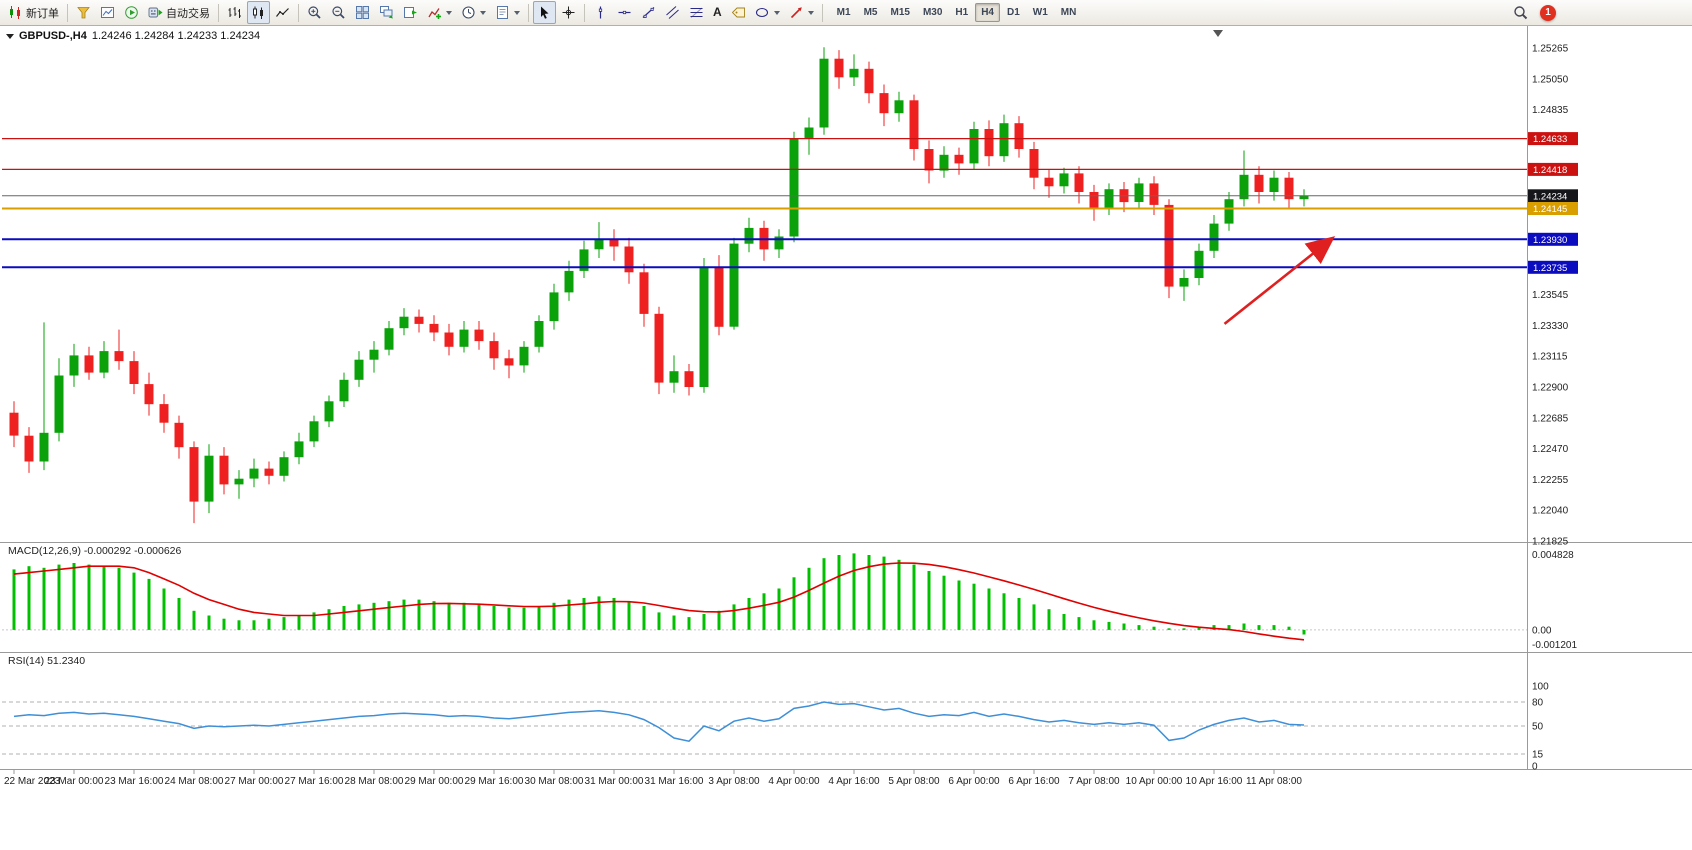 Image resolution: width=1692 pixels, height=850 pixels. Describe the element at coordinates (386, 12) in the screenshot. I see `arrange-windows-button` at that location.